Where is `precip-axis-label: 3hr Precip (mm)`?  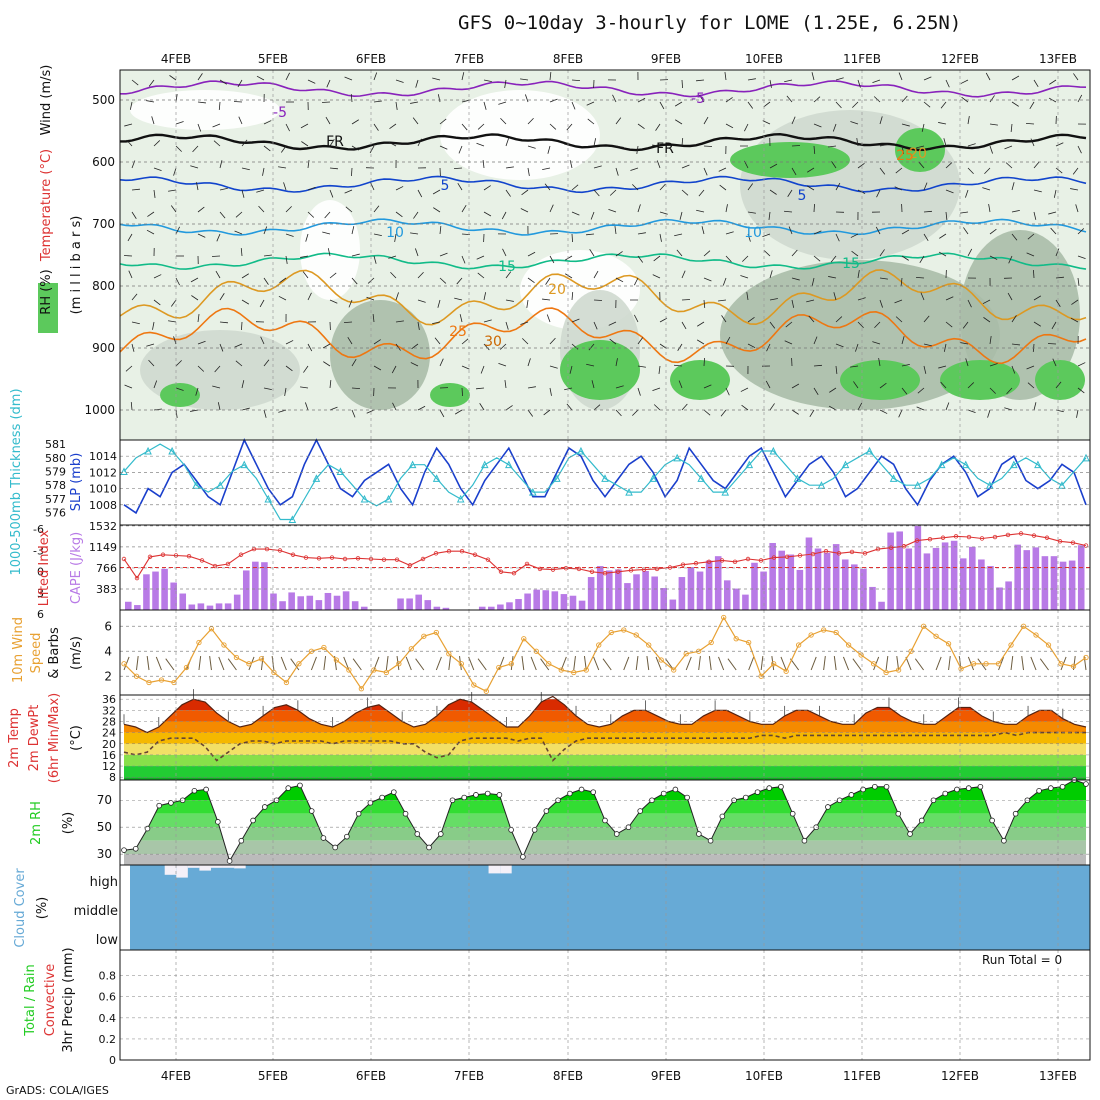
precip-axis-label: 3hr Precip (mm) is located at coordinates (68, 999).